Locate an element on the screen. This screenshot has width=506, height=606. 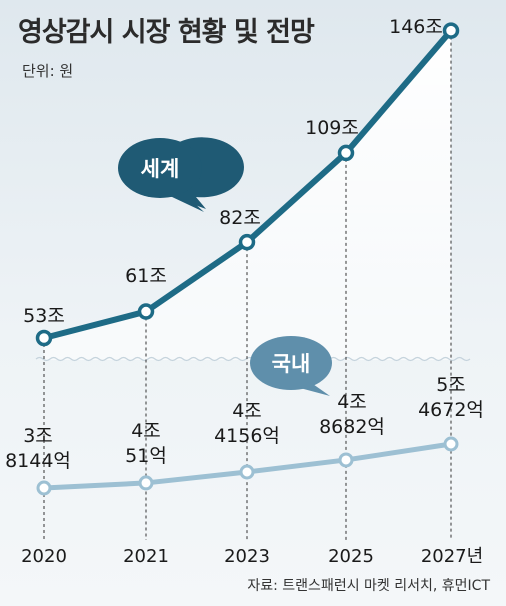
legend-label-domestic: 국내 is located at coordinates (291, 364).